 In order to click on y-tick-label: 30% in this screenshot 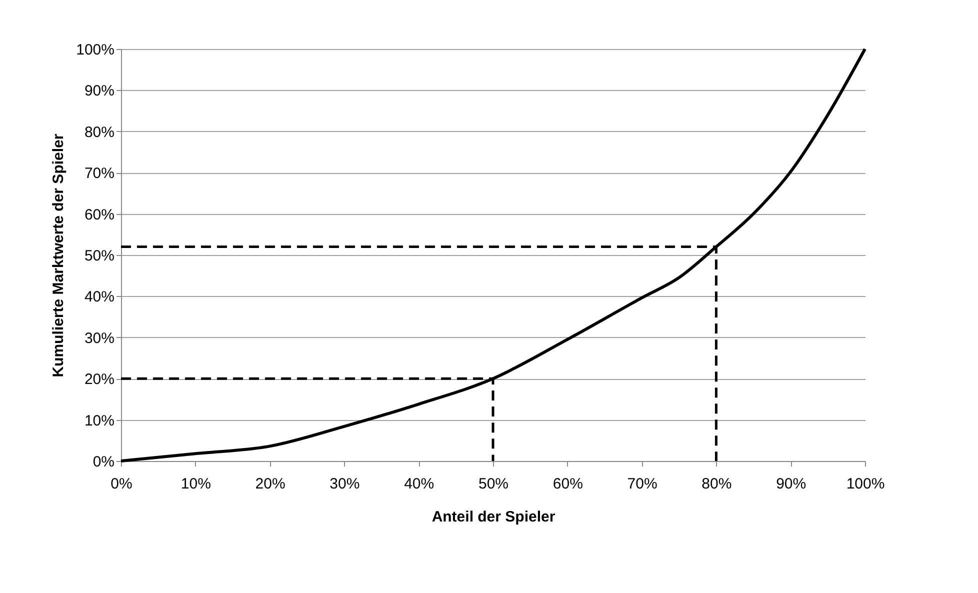, I will do `click(99, 338)`.